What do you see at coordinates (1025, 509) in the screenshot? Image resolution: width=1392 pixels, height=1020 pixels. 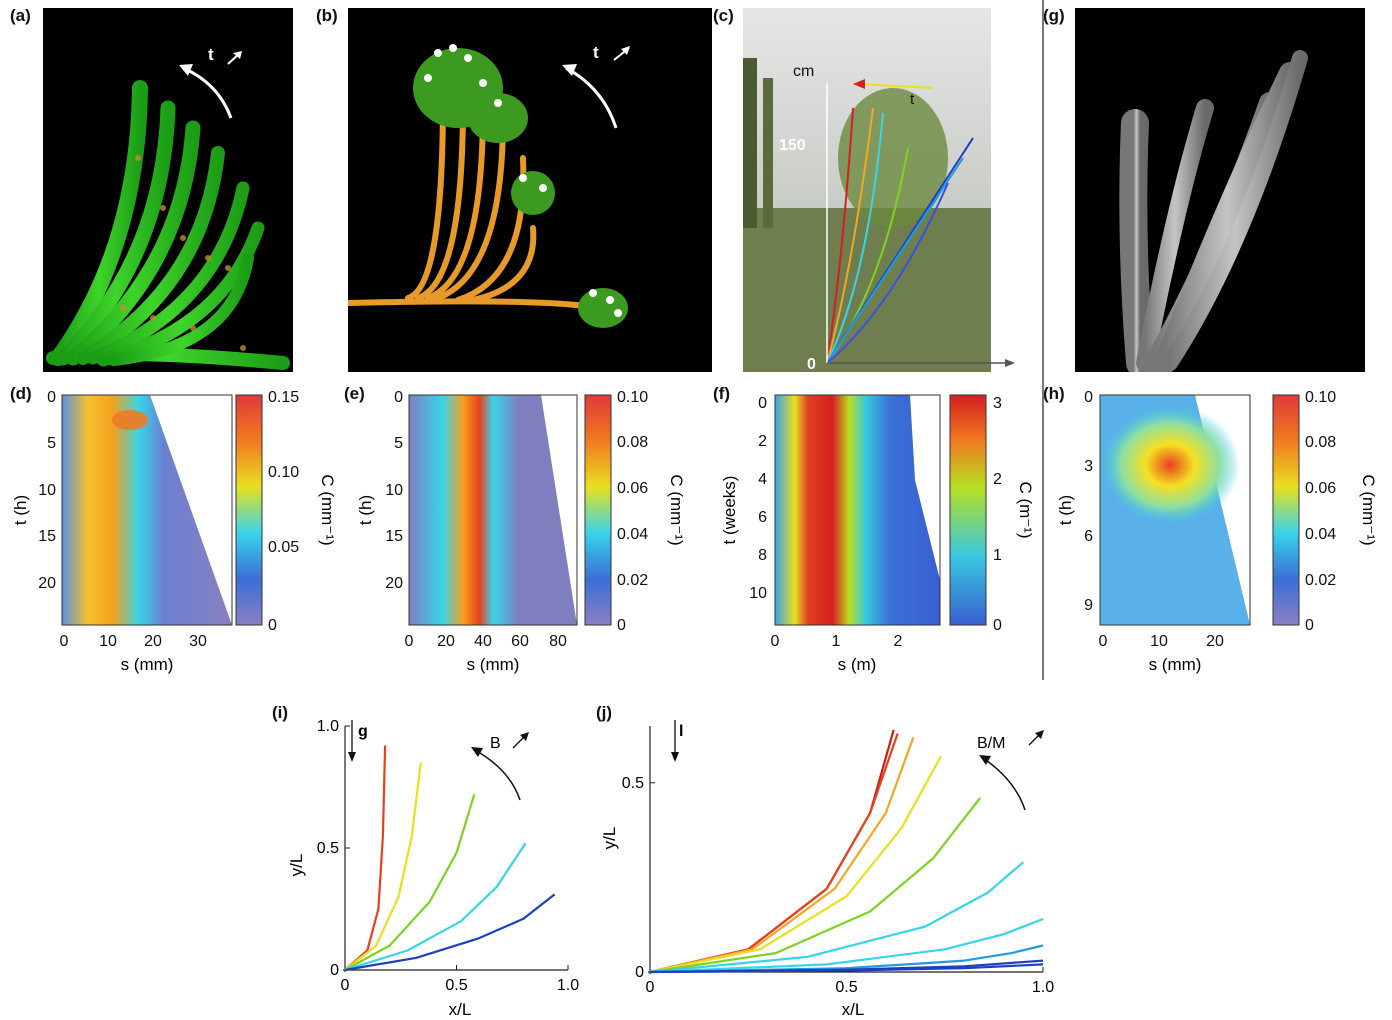 I see `cbar-label: C (m⁻¹)` at bounding box center [1025, 509].